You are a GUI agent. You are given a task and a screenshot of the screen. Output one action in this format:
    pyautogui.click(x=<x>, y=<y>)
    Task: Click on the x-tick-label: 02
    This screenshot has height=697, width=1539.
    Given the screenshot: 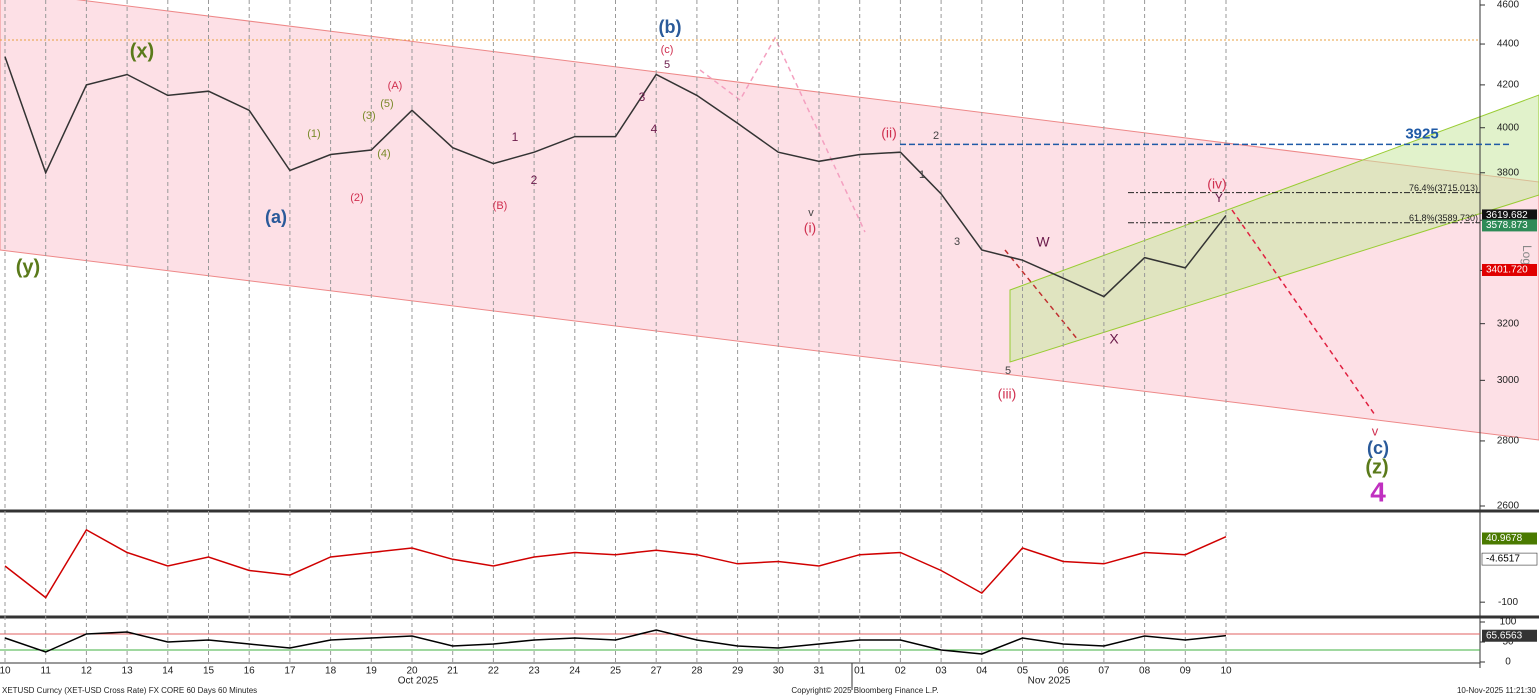 What is the action you would take?
    pyautogui.click(x=901, y=671)
    